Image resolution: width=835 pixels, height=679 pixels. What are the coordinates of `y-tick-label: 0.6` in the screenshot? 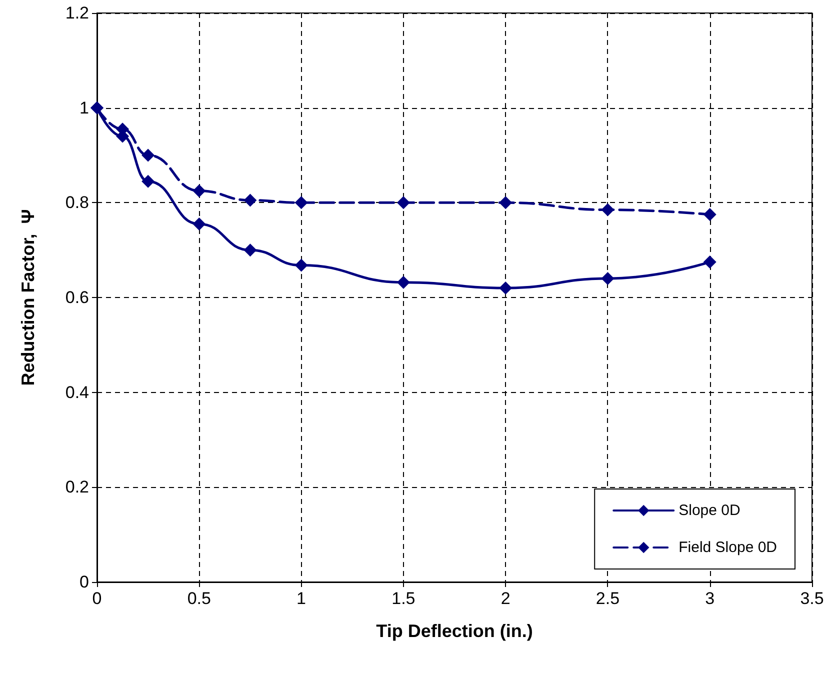 It's located at (77, 297).